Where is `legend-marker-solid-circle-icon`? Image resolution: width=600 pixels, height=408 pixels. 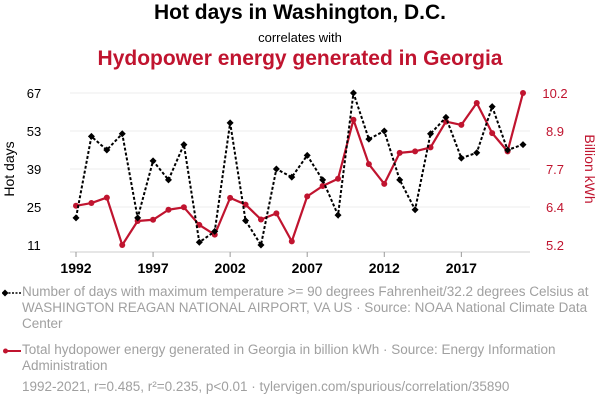 legend-marker-solid-circle-icon is located at coordinates (12, 351).